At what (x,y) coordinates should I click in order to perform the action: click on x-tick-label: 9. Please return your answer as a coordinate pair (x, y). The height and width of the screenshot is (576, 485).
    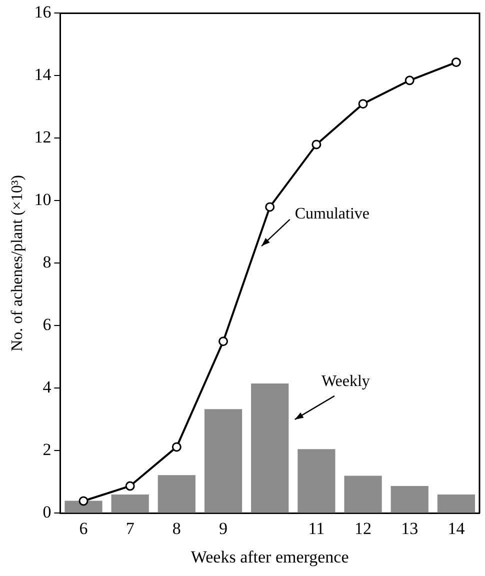
    Looking at the image, I should click on (223, 528).